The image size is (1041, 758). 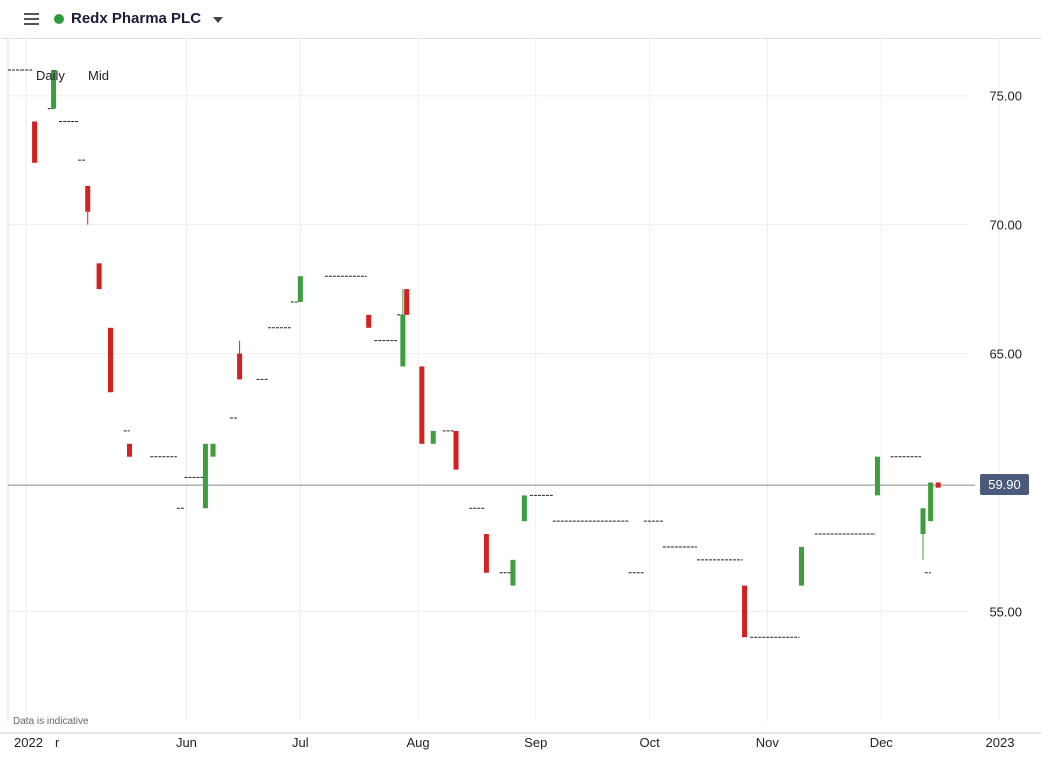 What do you see at coordinates (98, 75) in the screenshot?
I see `price-type-mid-button: Mid` at bounding box center [98, 75].